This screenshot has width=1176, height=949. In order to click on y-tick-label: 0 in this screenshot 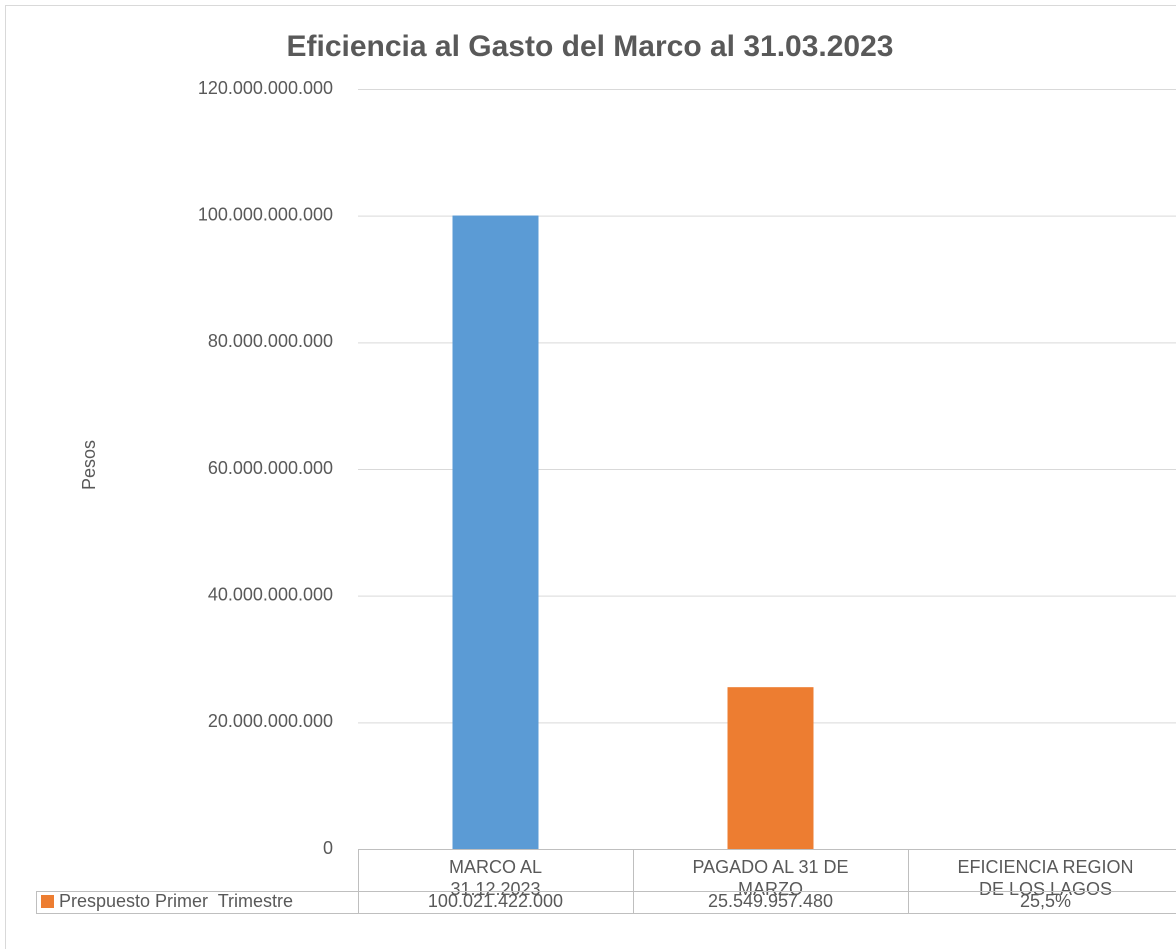, I will do `click(328, 848)`.